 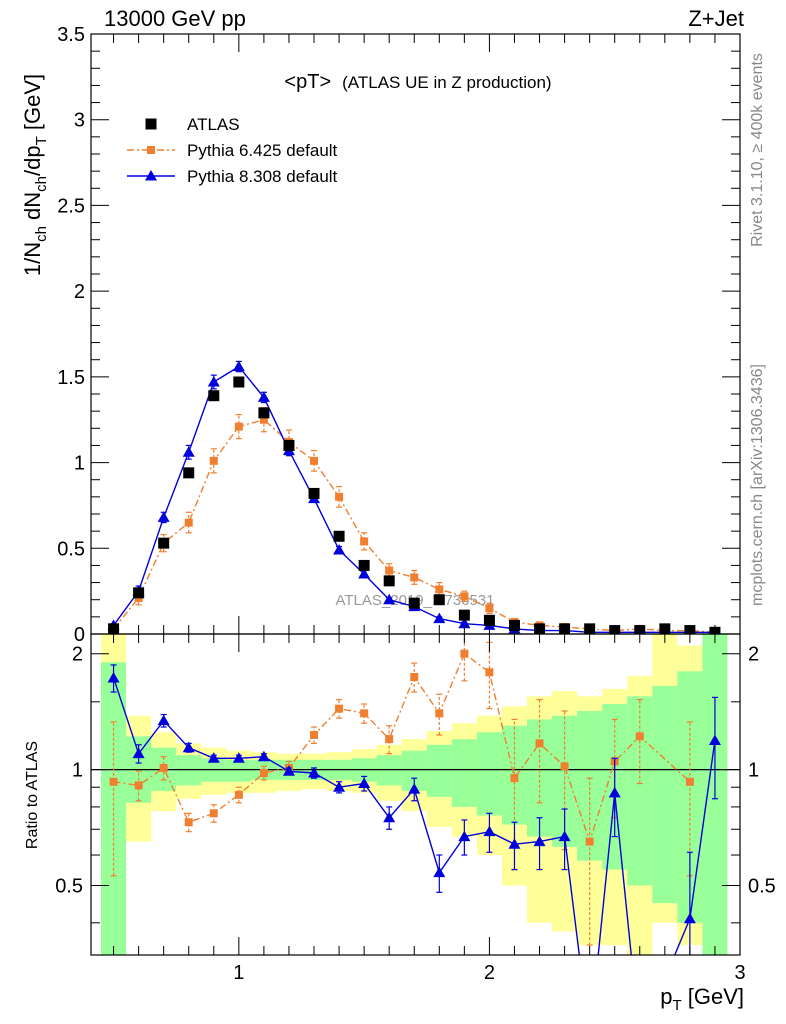 I want to click on legend-label: Pythia 6.425 default, so click(x=262, y=150).